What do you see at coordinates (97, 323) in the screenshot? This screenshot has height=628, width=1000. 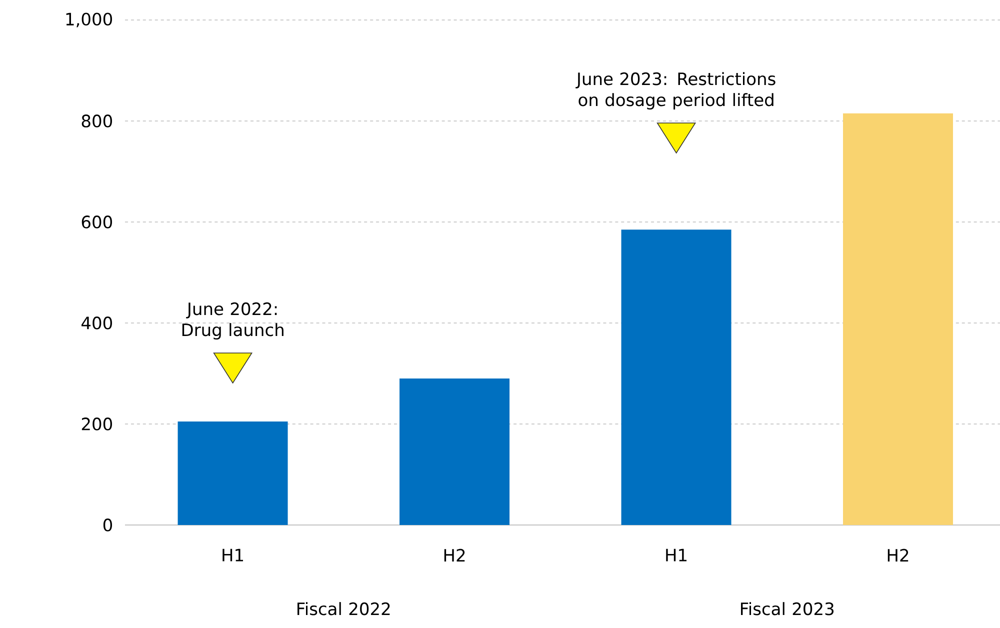 I see `y-tick-label: 400` at bounding box center [97, 323].